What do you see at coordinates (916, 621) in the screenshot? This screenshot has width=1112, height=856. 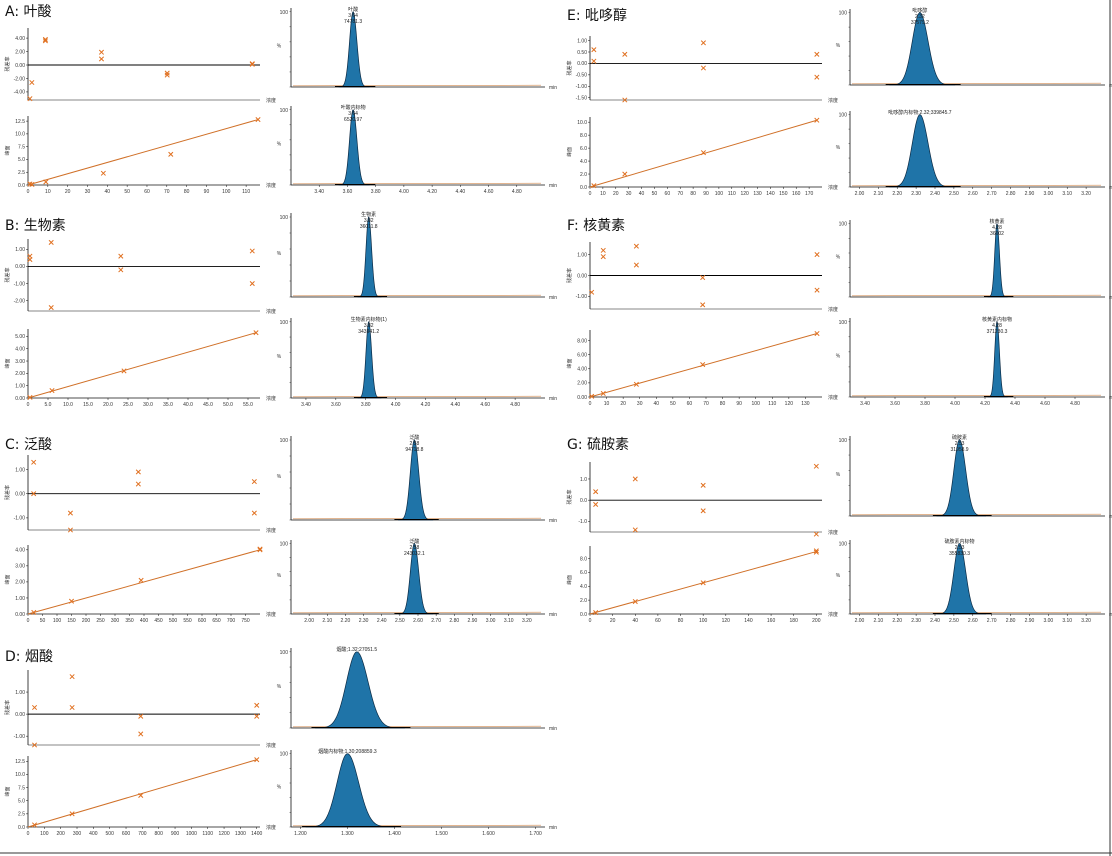 I see `chrom-xtick-label: 2.30` at bounding box center [916, 621].